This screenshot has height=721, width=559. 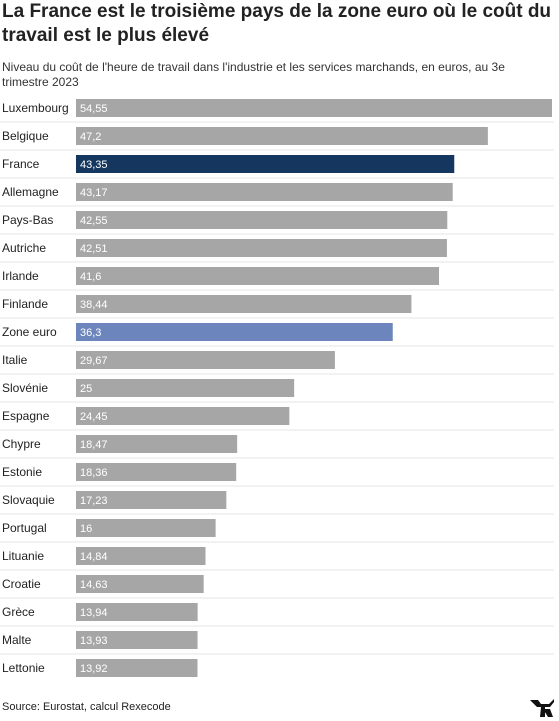 I want to click on bar-pays-bas, so click(x=262, y=220).